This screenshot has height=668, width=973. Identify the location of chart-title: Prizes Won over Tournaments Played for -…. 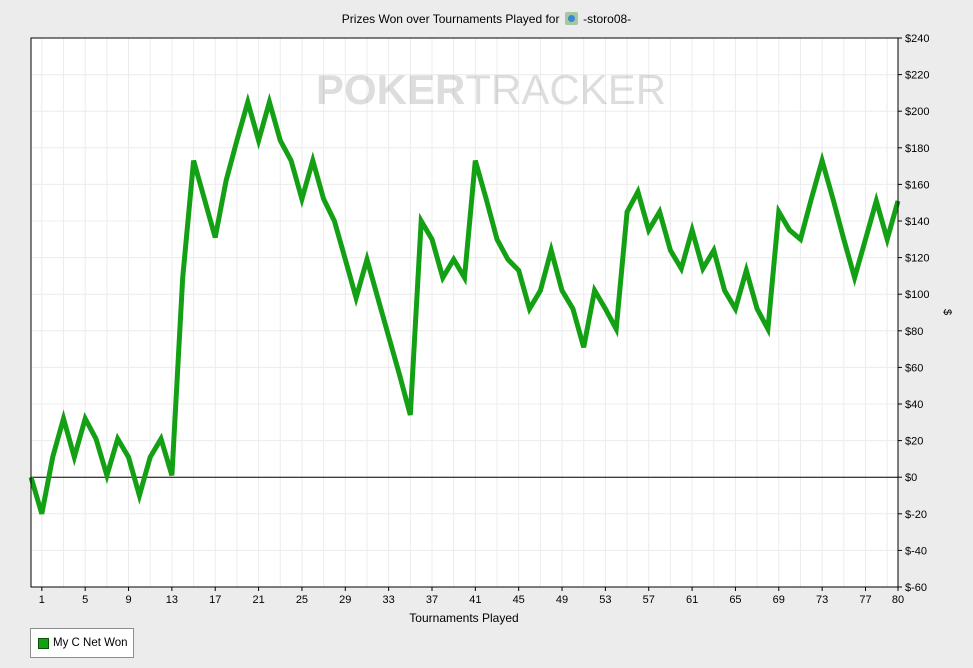
(486, 19).